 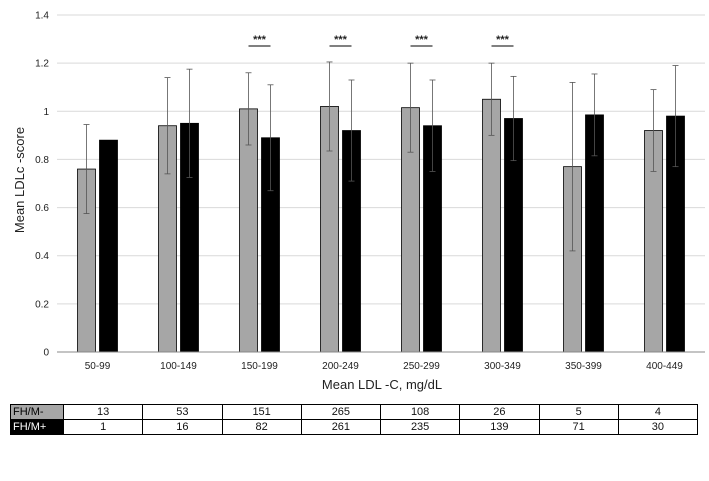 What do you see at coordinates (658, 412) in the screenshot?
I see `count-cell: 4` at bounding box center [658, 412].